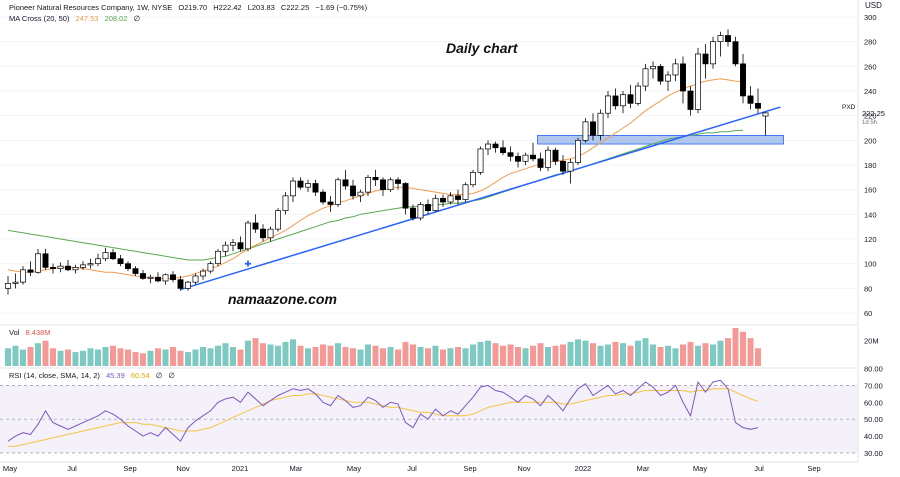  What do you see at coordinates (873, 369) in the screenshot?
I see `rsi-tick-label: 80.00` at bounding box center [873, 369].